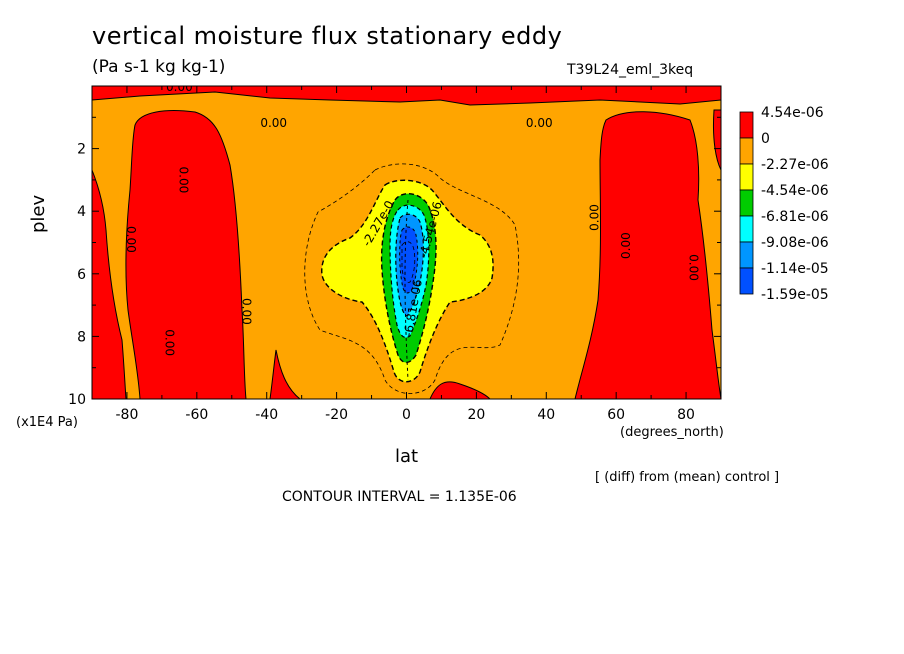  I want to click on x-axis-label: lat, so click(407, 456).